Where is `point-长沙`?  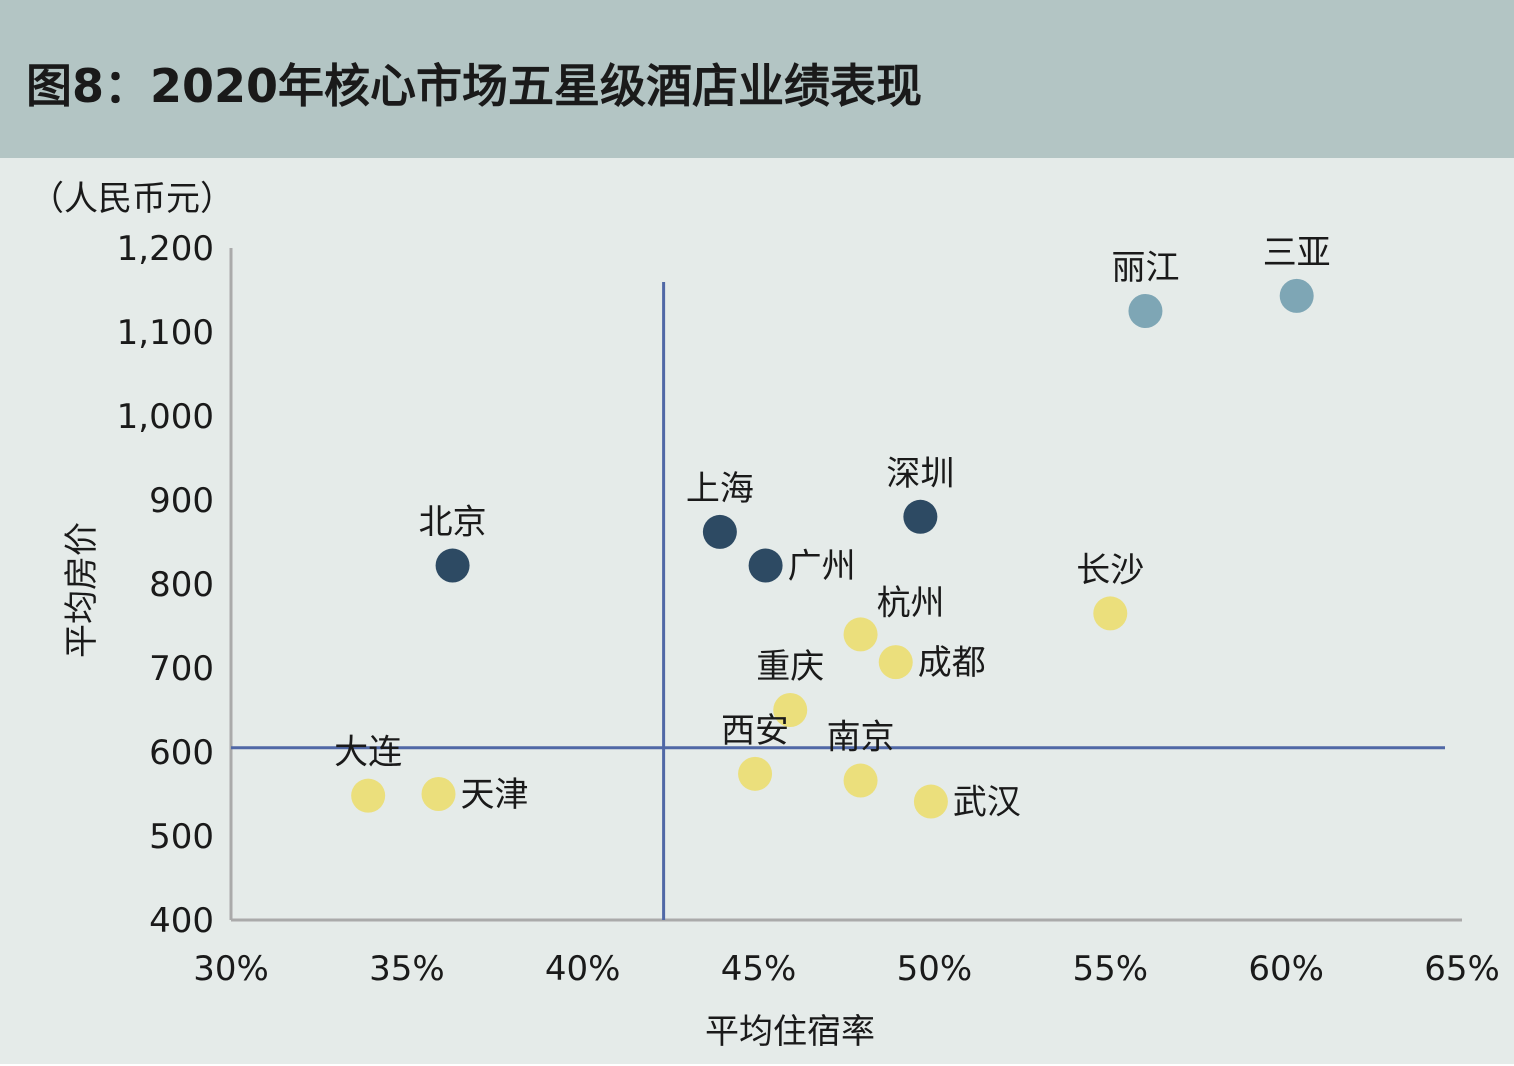 point-长沙 is located at coordinates (1110, 613).